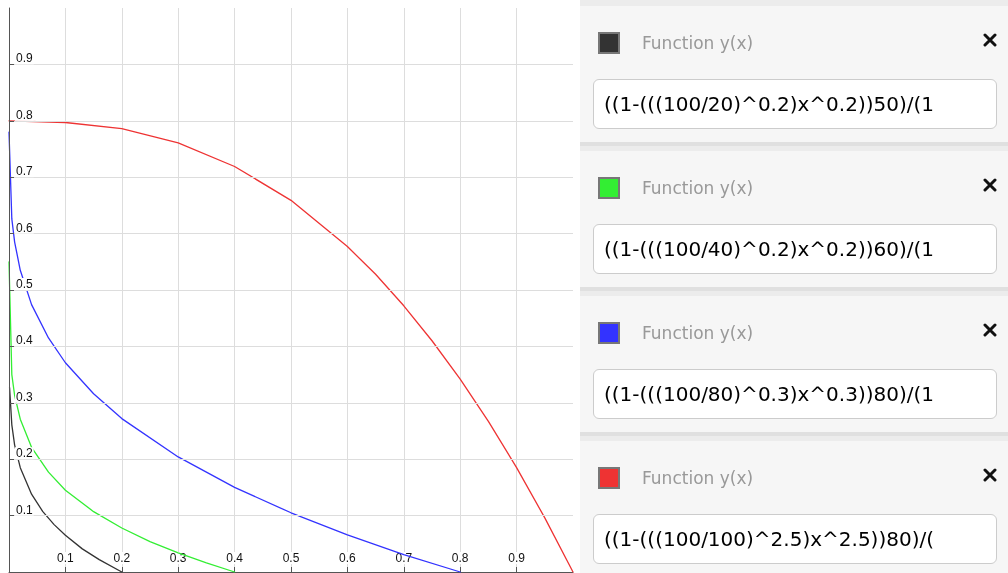 This screenshot has width=1008, height=573. I want to click on x-tick-label: 0.3, so click(178, 558).